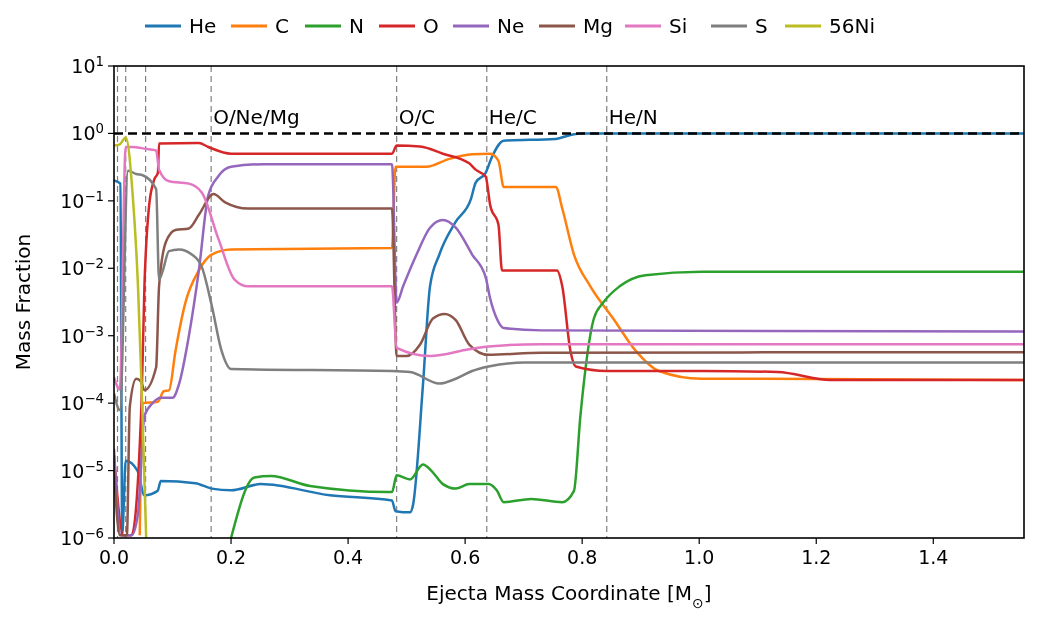 This screenshot has width=1040, height=628. Describe the element at coordinates (82, 537) in the screenshot. I see `y-tick-label: 10$^{−6}$` at that location.